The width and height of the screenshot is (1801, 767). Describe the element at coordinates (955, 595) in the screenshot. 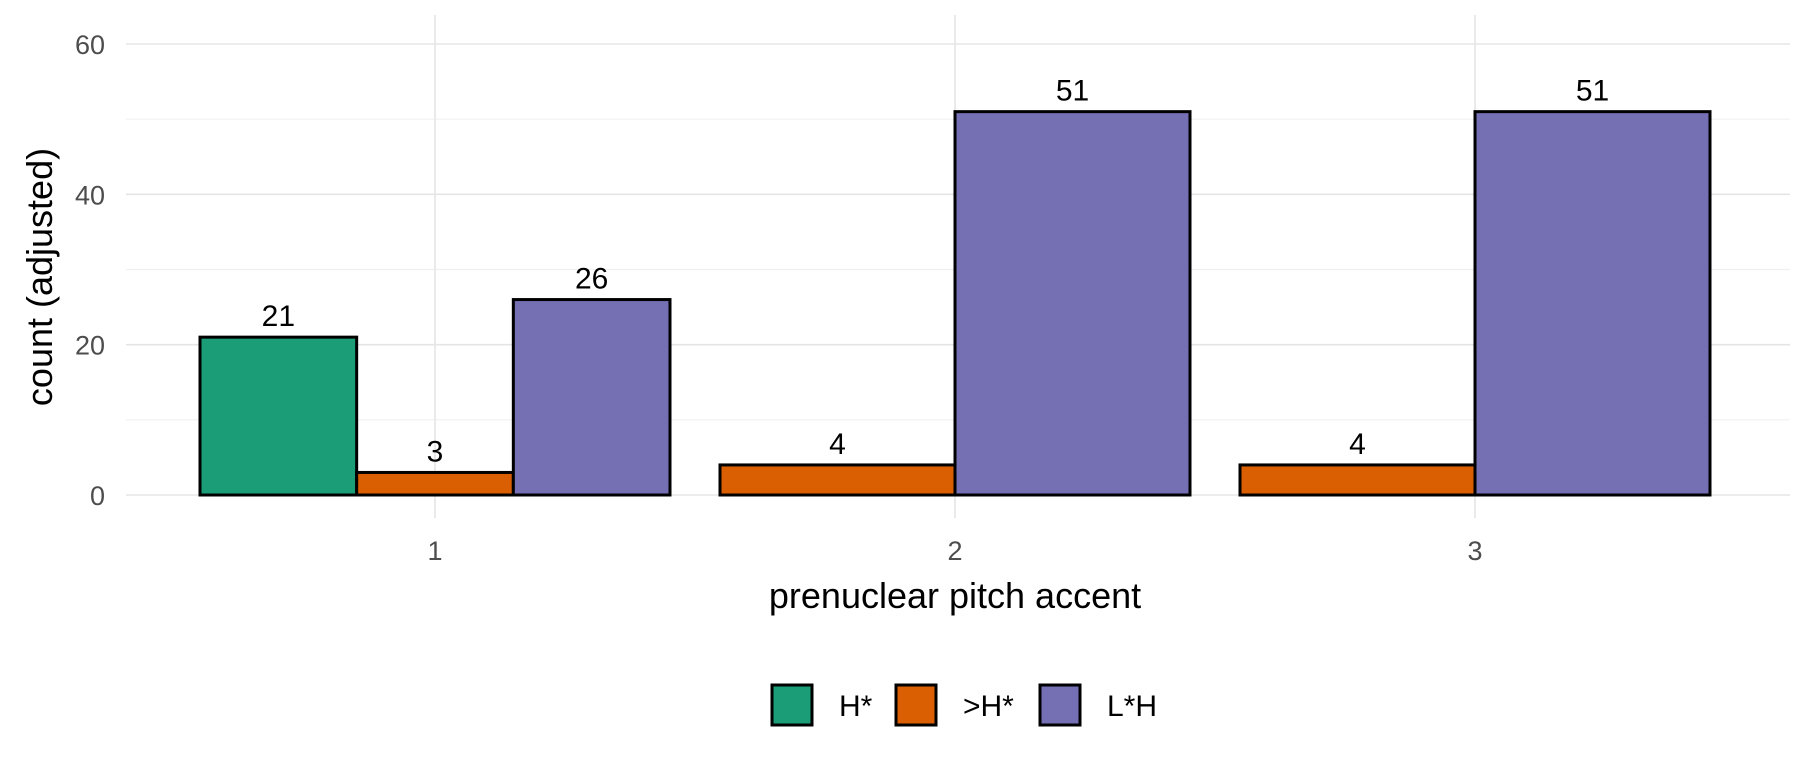

I see `x-axis-title: prenuclear pitch accent` at that location.